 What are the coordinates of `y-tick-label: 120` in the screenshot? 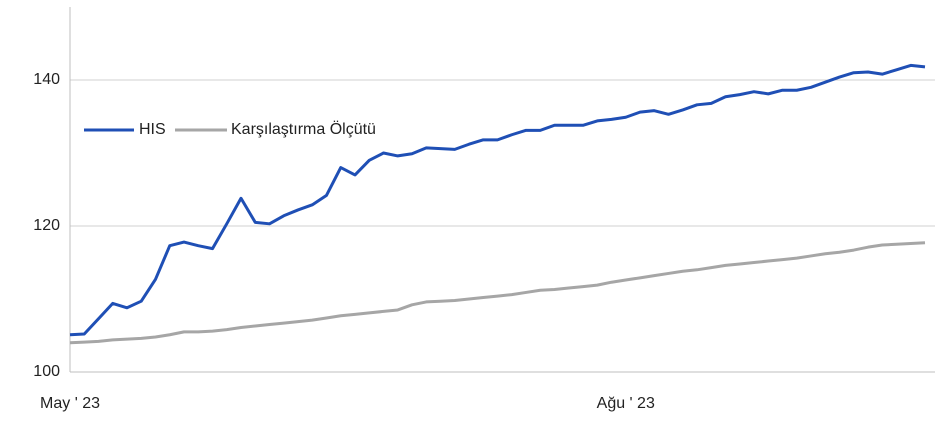 It's located at (46, 225).